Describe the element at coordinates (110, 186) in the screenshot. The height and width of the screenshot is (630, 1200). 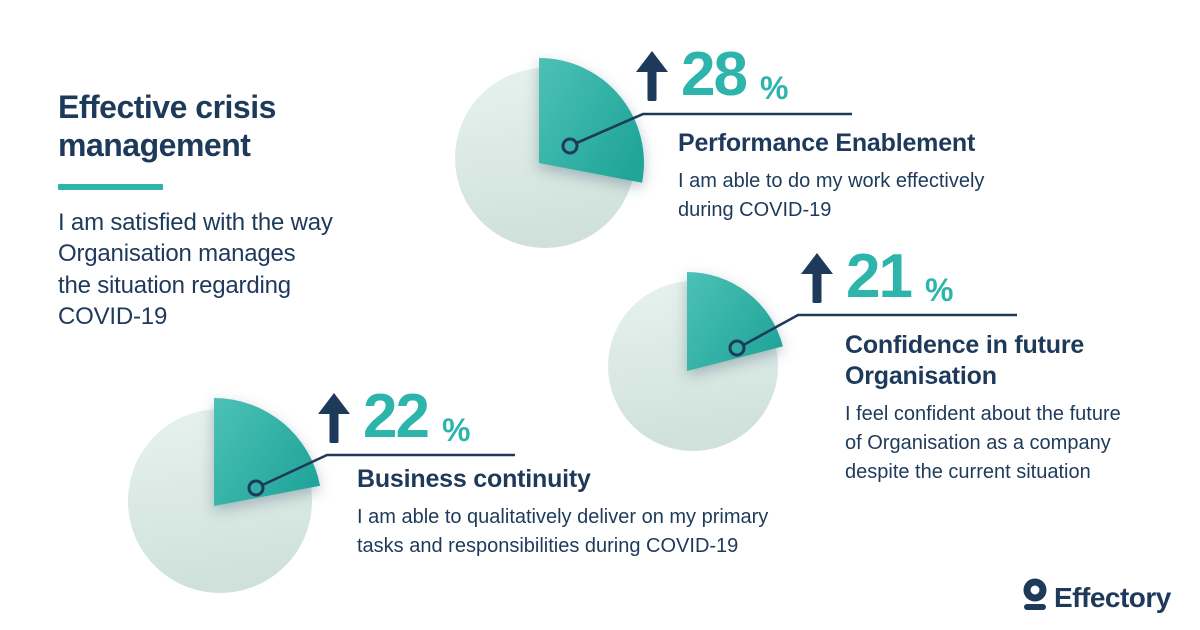
I see `title-divider` at that location.